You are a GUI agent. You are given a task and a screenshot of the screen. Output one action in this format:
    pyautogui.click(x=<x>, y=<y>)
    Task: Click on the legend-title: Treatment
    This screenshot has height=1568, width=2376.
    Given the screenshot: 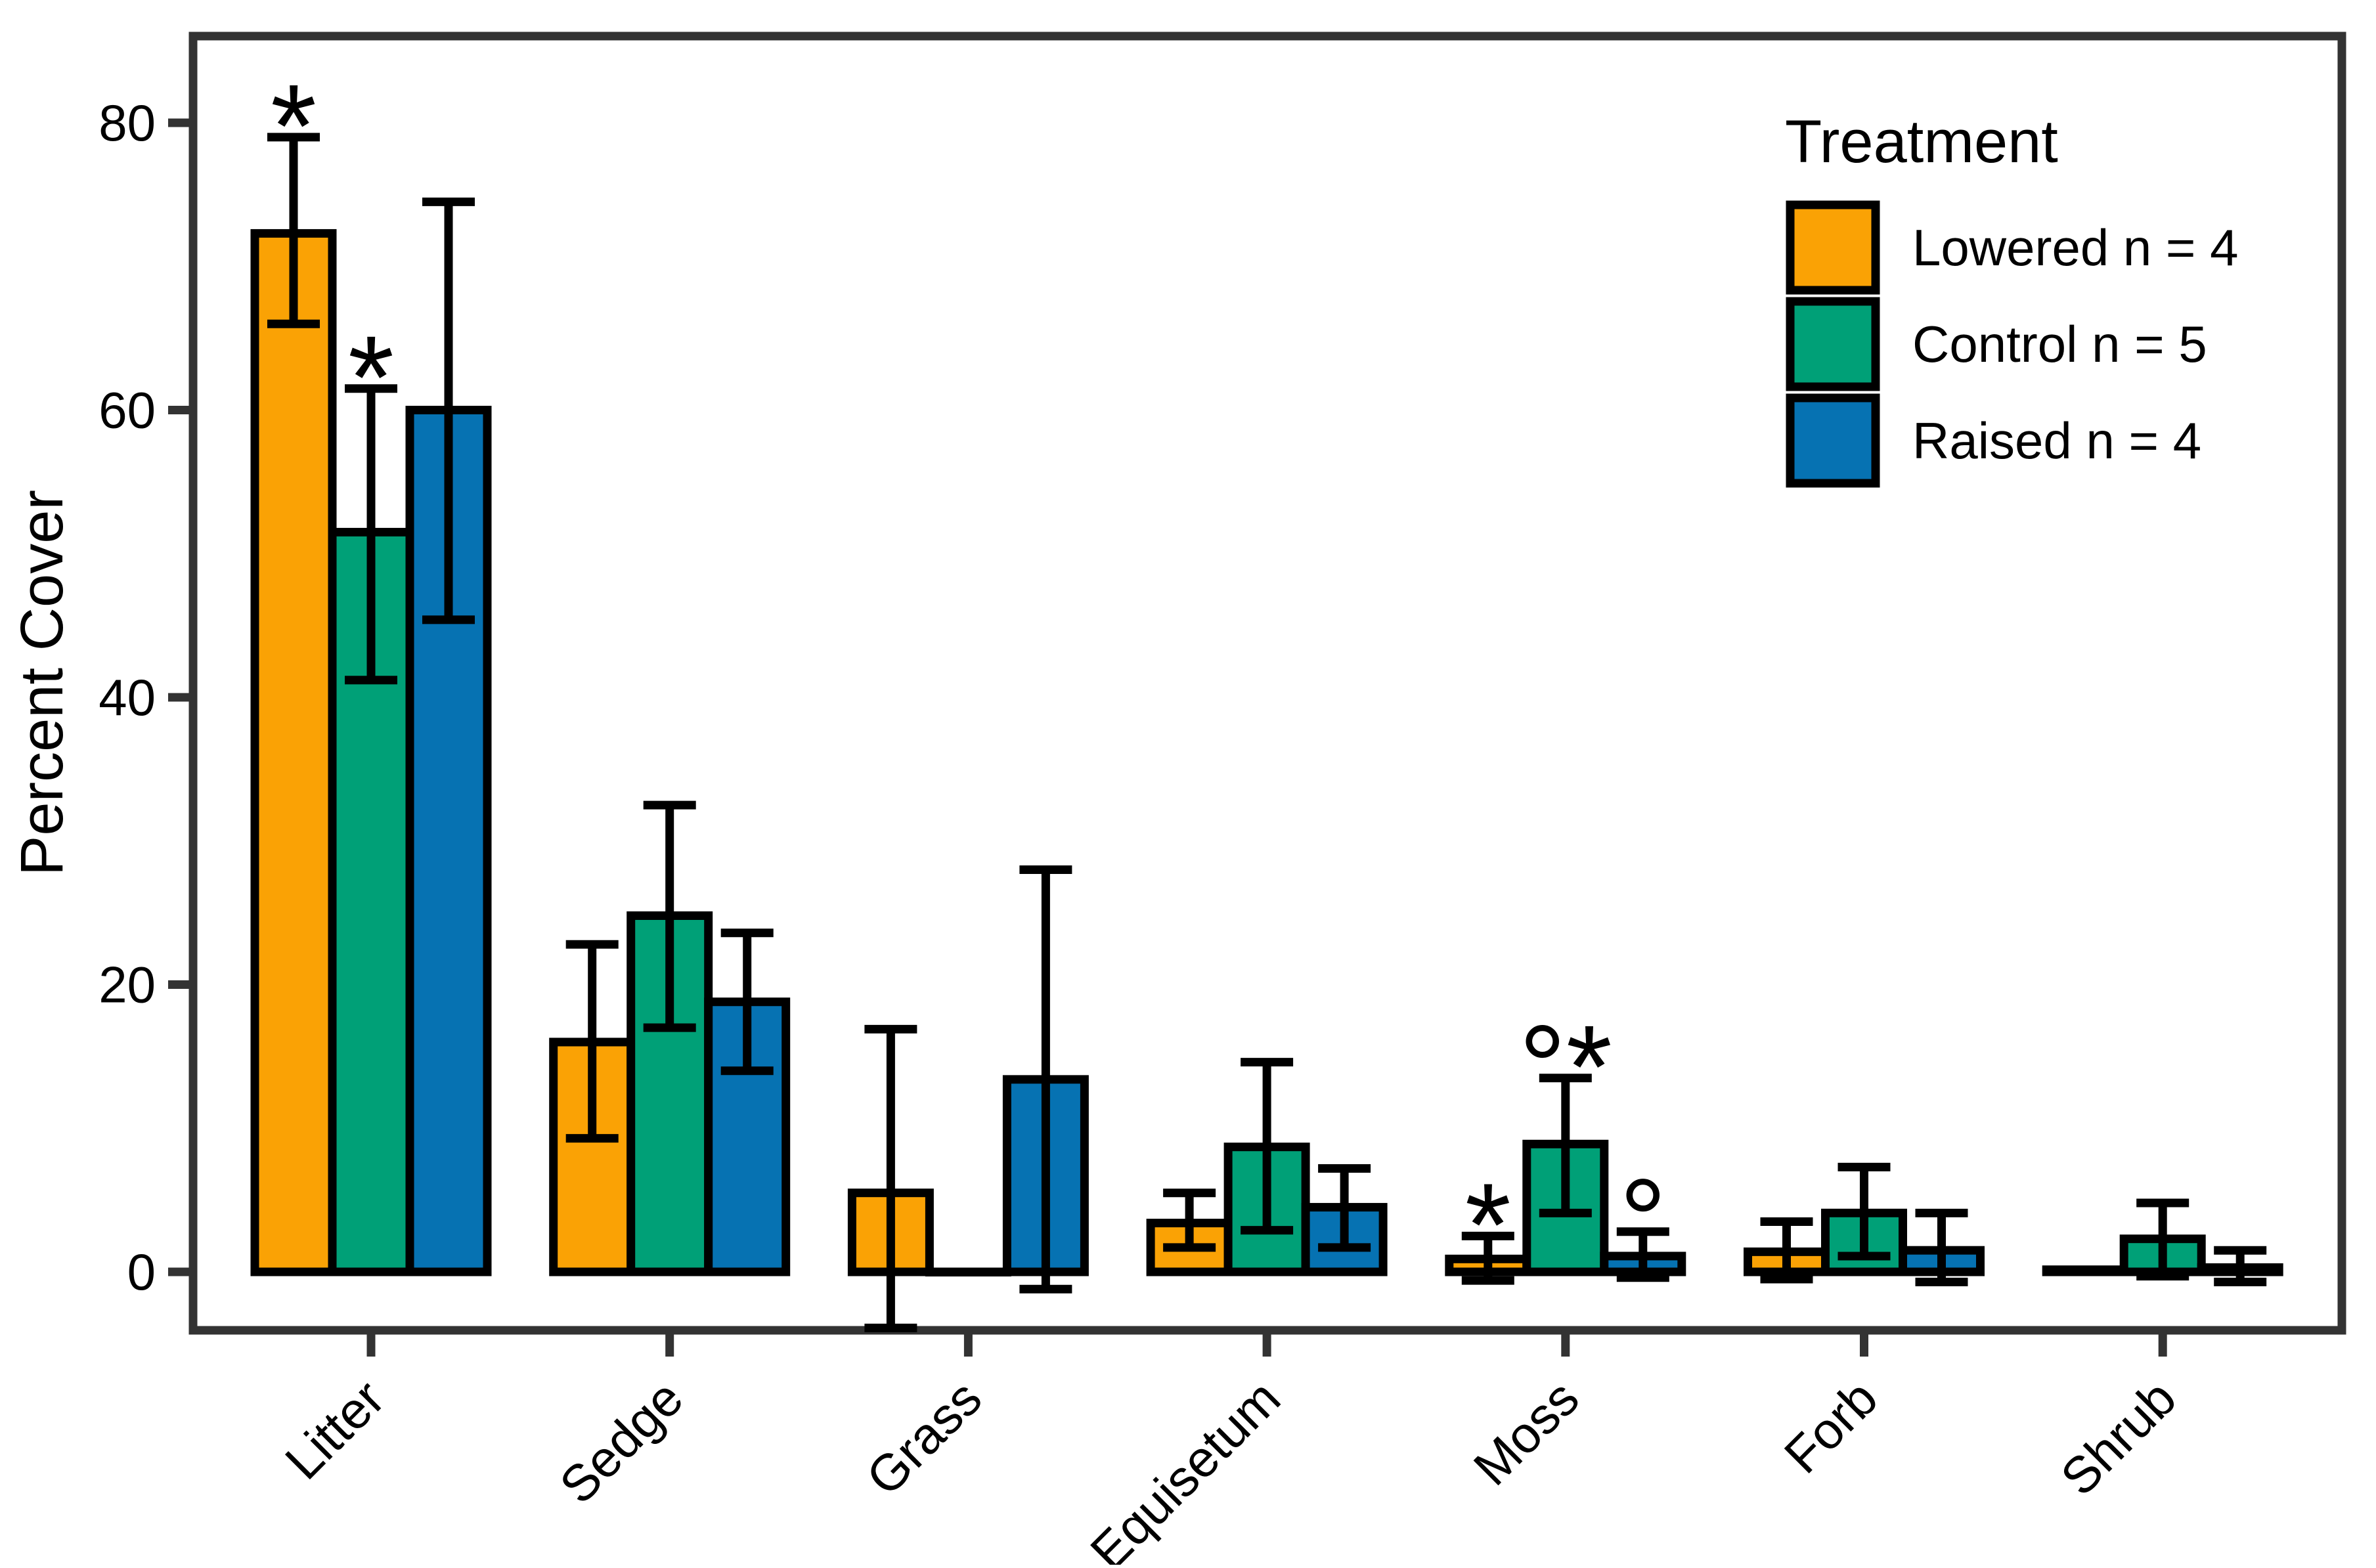 What is the action you would take?
    pyautogui.click(x=1921, y=142)
    